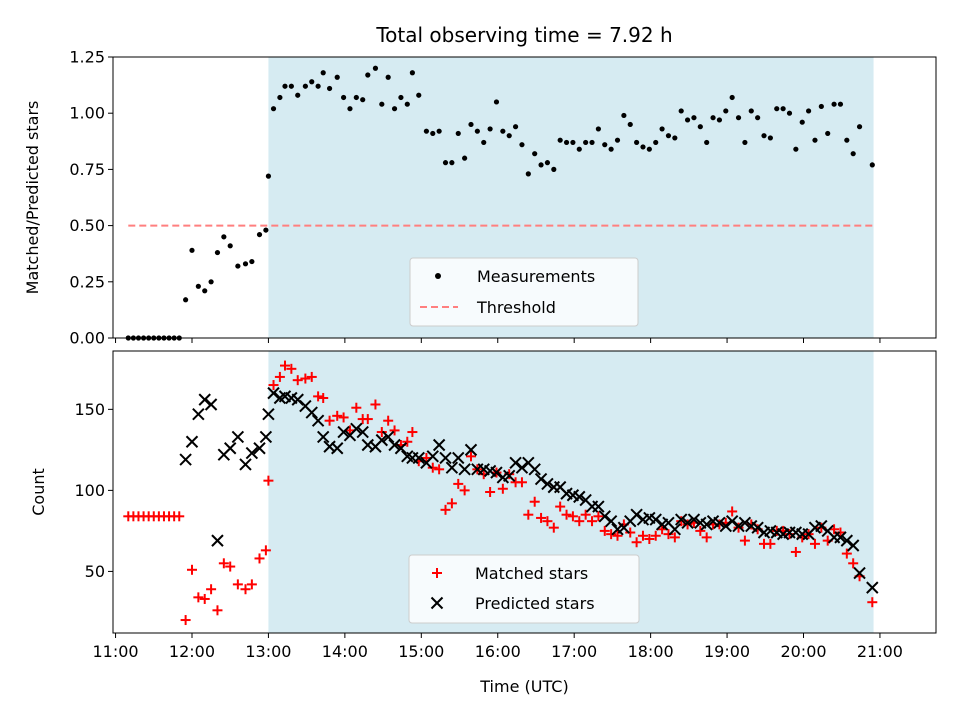 The height and width of the screenshot is (720, 960). What do you see at coordinates (437, 573) in the screenshot?
I see `legend-plus-glyph` at bounding box center [437, 573].